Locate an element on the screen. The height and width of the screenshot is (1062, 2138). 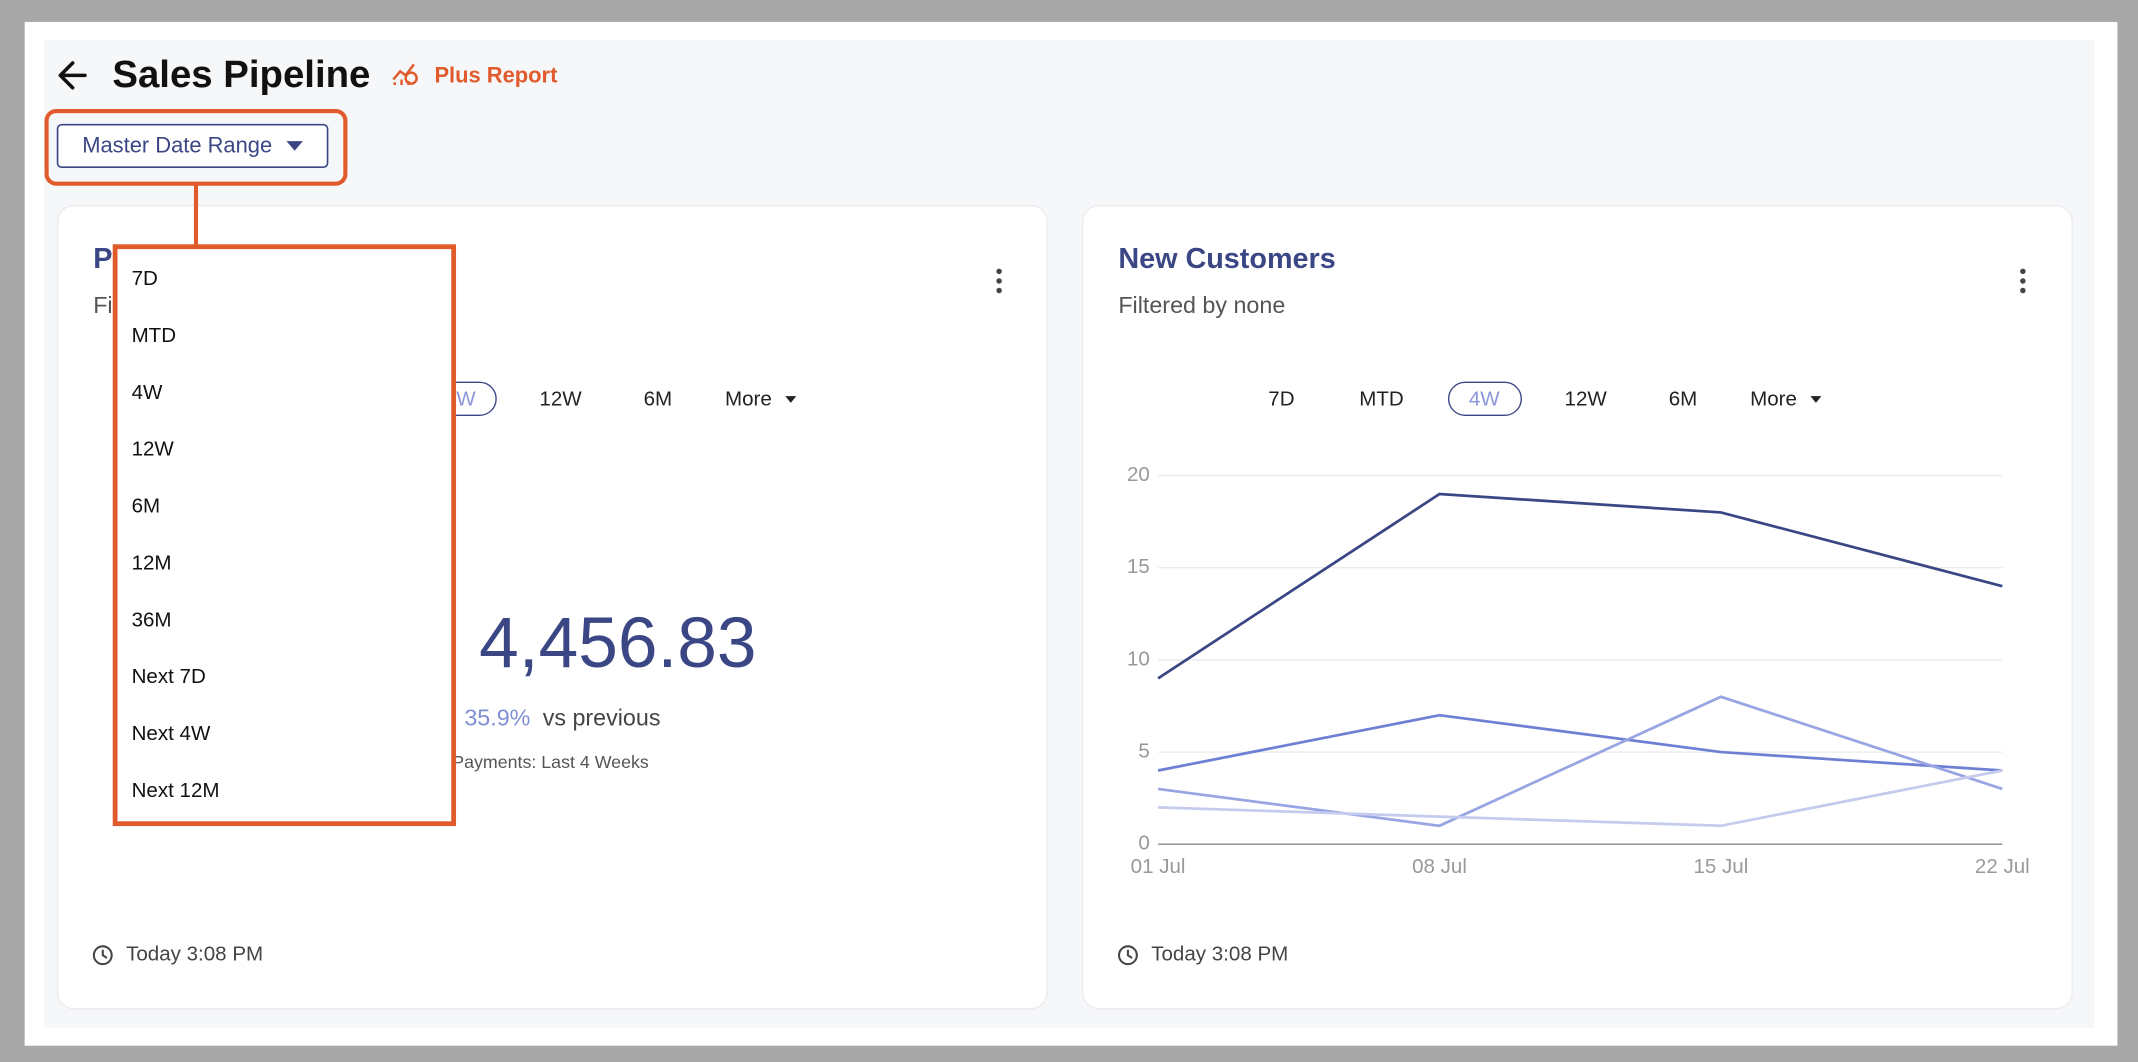
dropdown-item: 12W is located at coordinates (153, 449).